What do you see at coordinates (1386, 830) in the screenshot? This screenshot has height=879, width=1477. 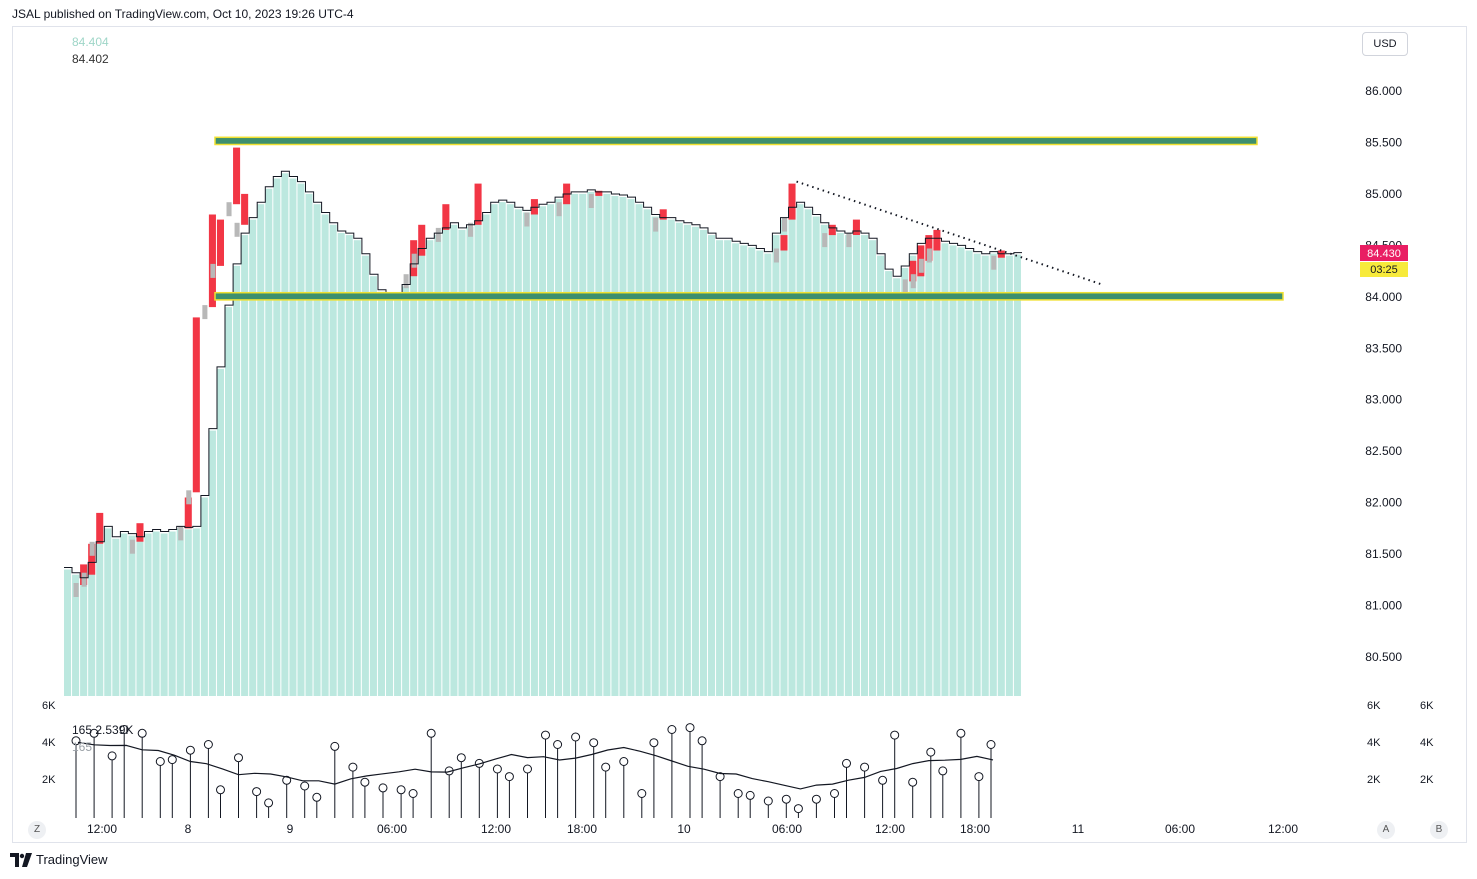 I see `auto-scale-button: A` at bounding box center [1386, 830].